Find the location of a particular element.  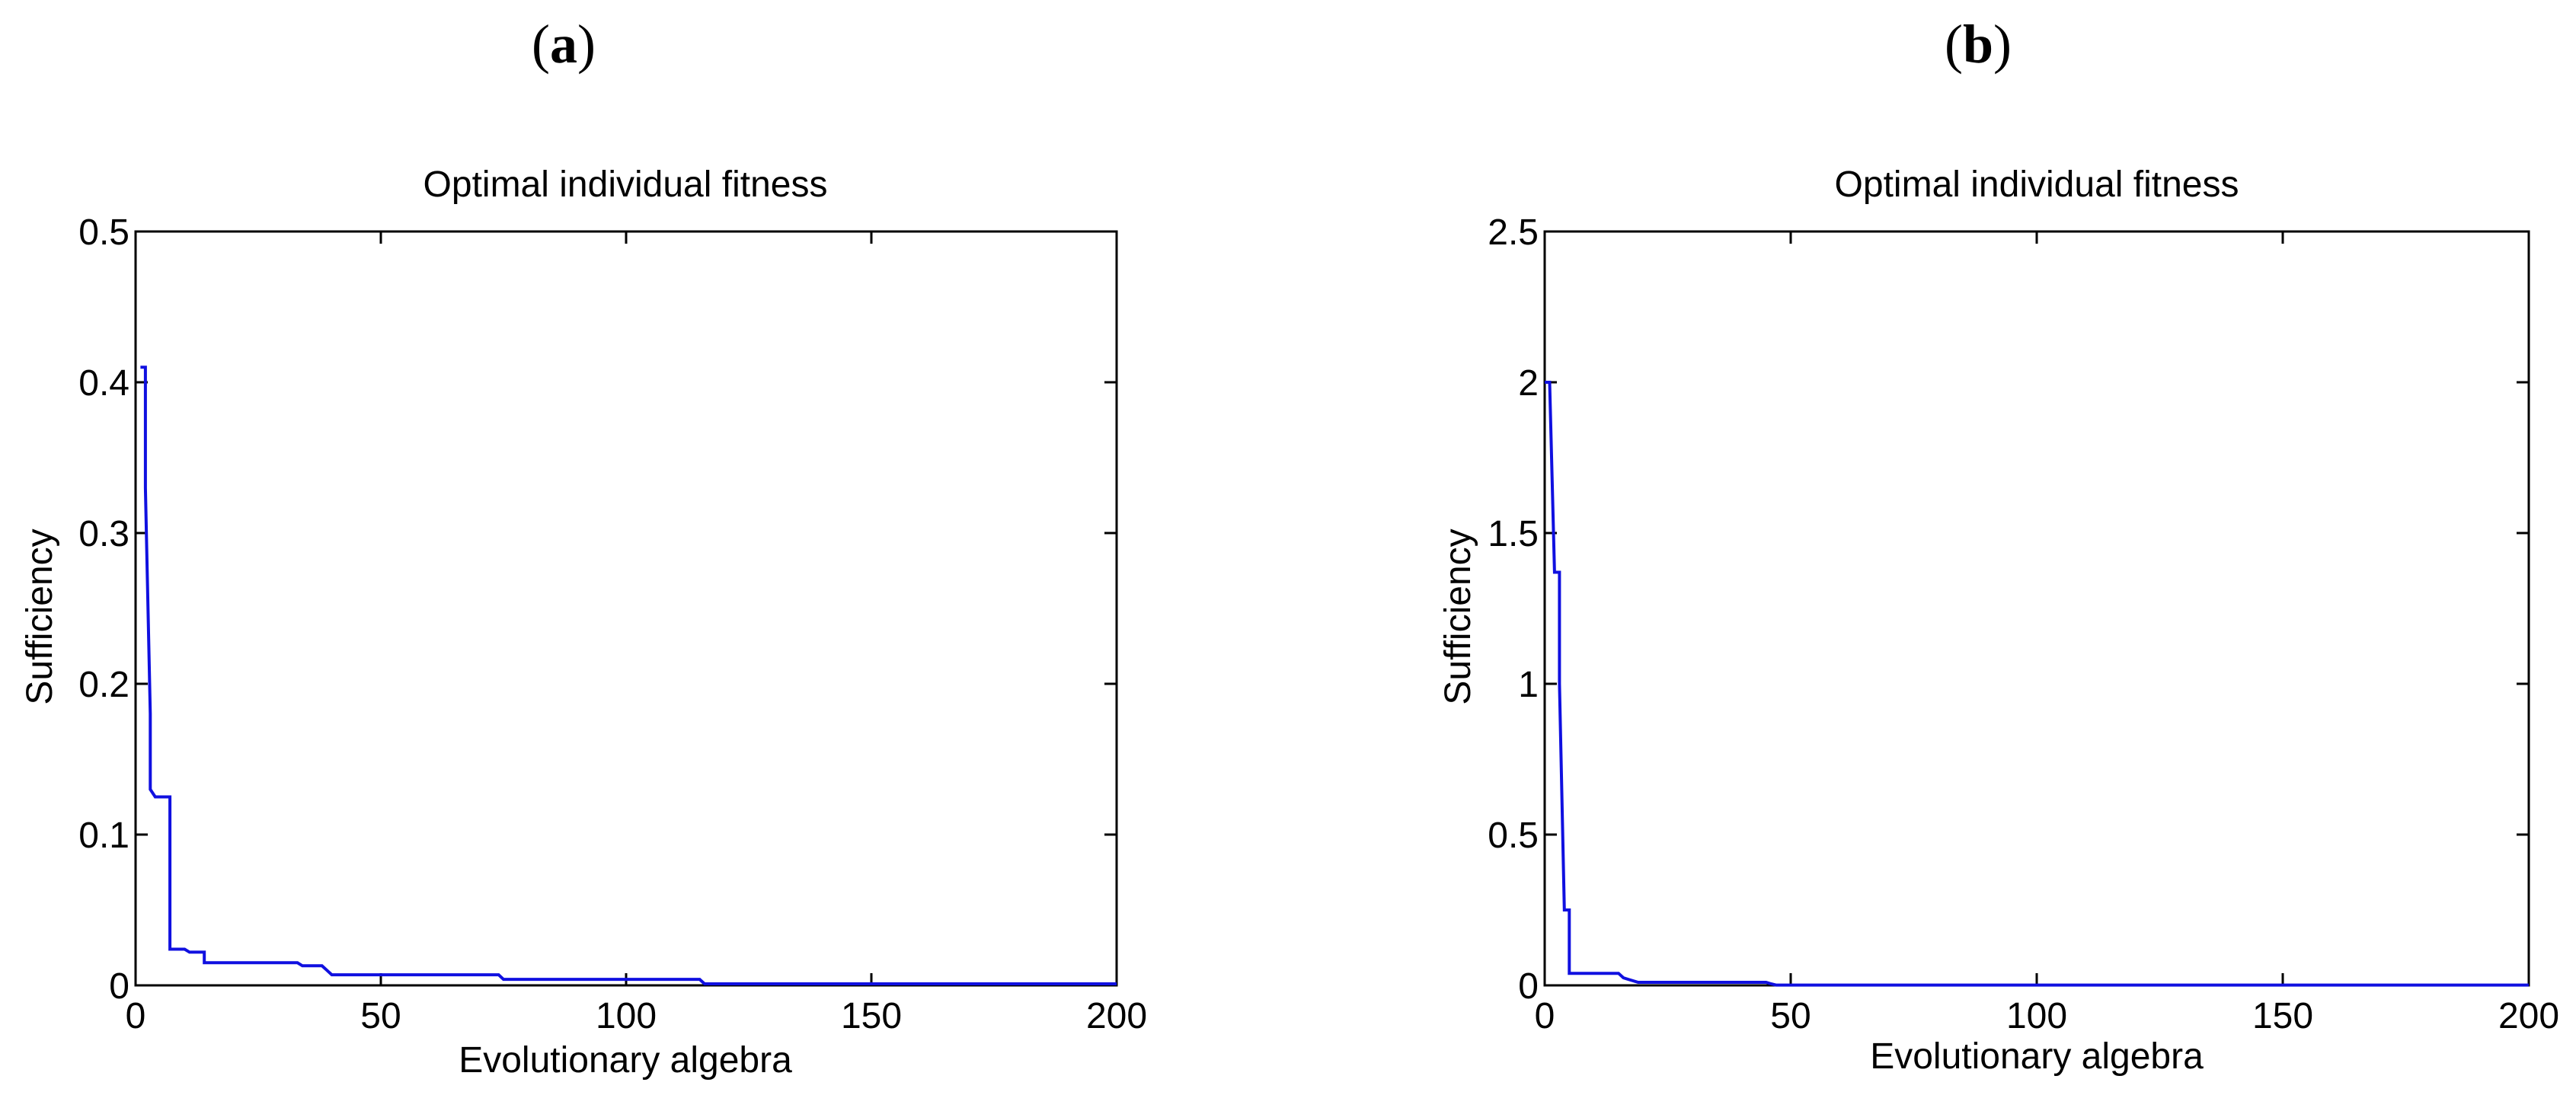

chart-b-xtick-label: 200 is located at coordinates (2529, 1016).